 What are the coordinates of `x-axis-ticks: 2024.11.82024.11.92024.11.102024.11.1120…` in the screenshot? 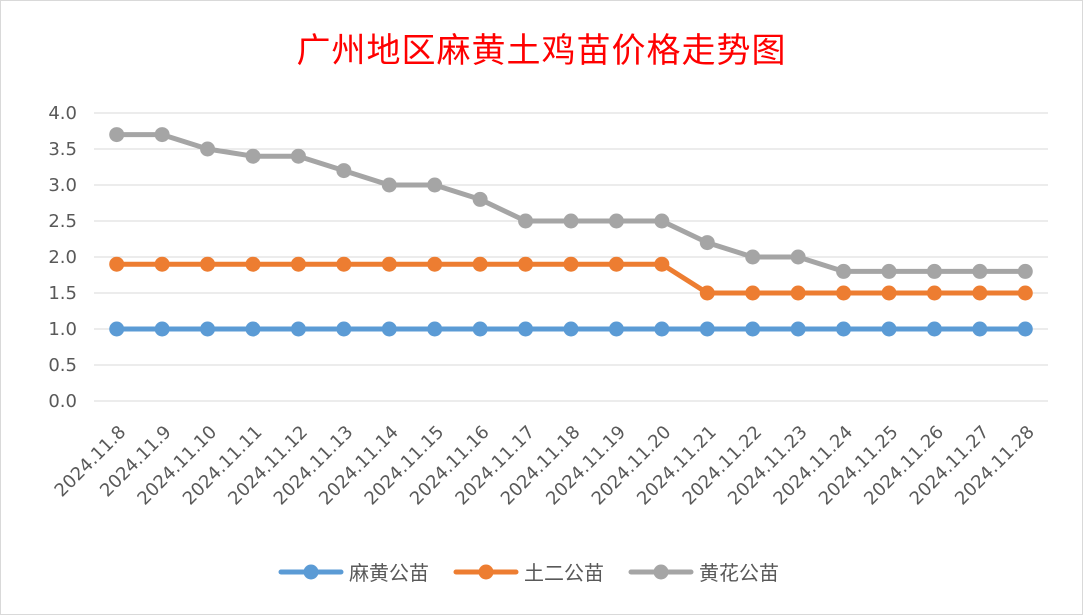 It's located at (545, 466).